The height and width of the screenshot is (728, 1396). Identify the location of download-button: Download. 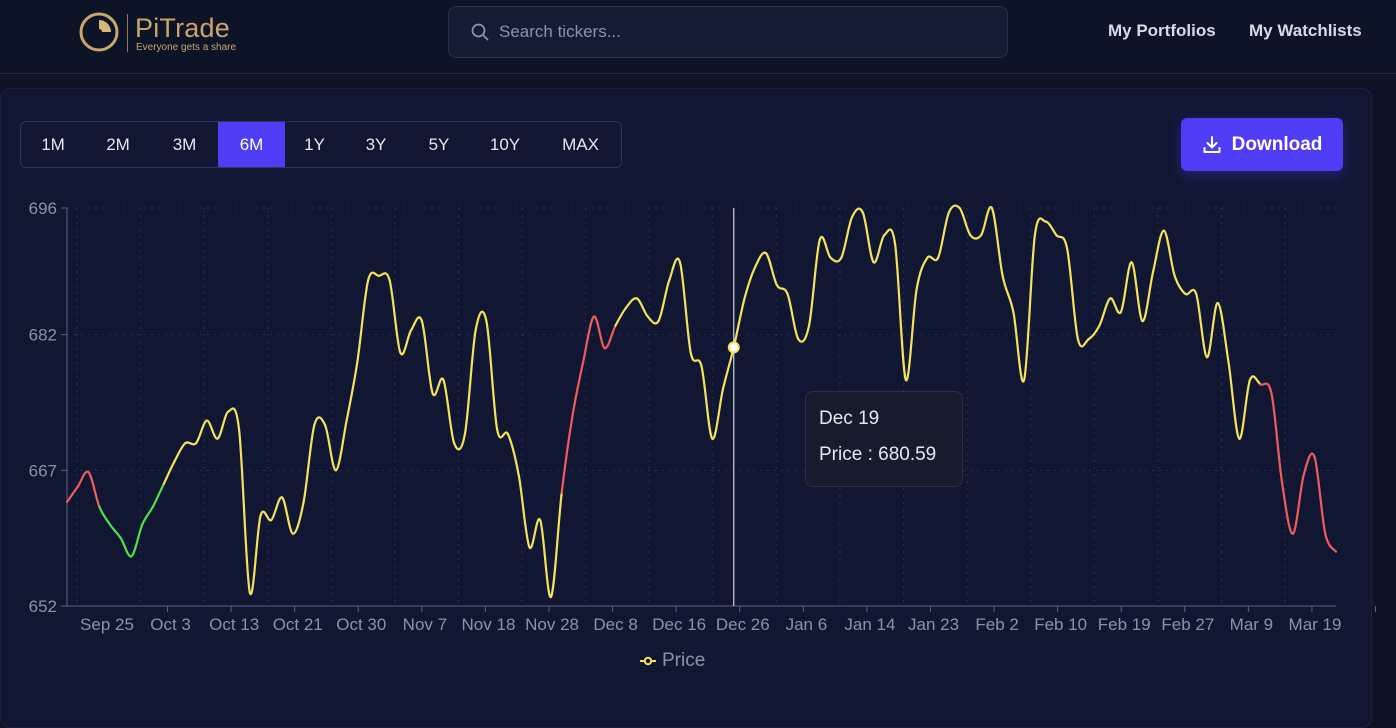
(1262, 144).